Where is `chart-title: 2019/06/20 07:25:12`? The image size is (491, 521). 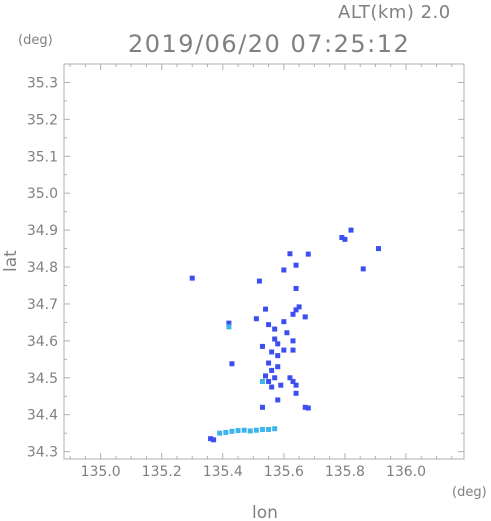
chart-title: 2019/06/20 07:25:12 is located at coordinates (269, 44).